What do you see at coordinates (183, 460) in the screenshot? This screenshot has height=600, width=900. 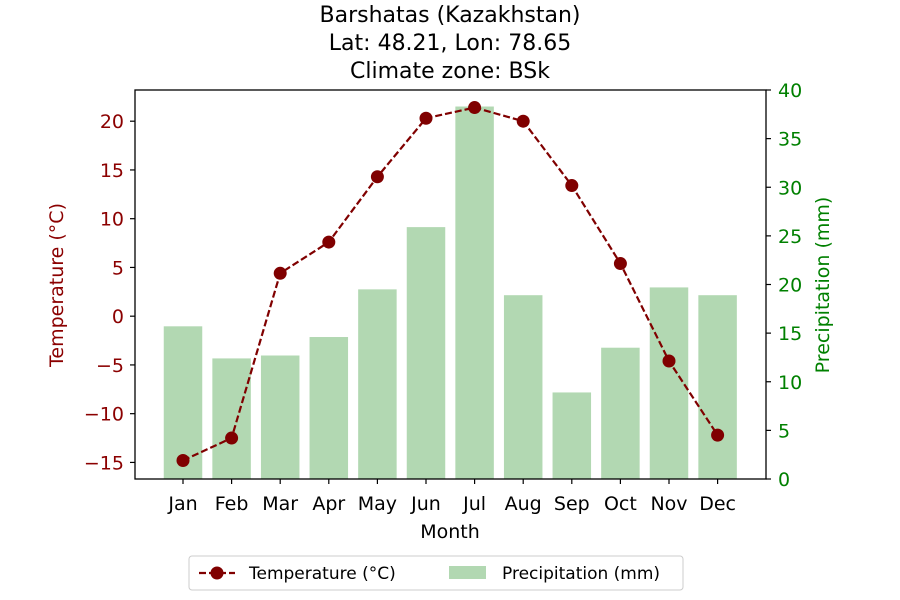 I see `temperature-point-jan` at bounding box center [183, 460].